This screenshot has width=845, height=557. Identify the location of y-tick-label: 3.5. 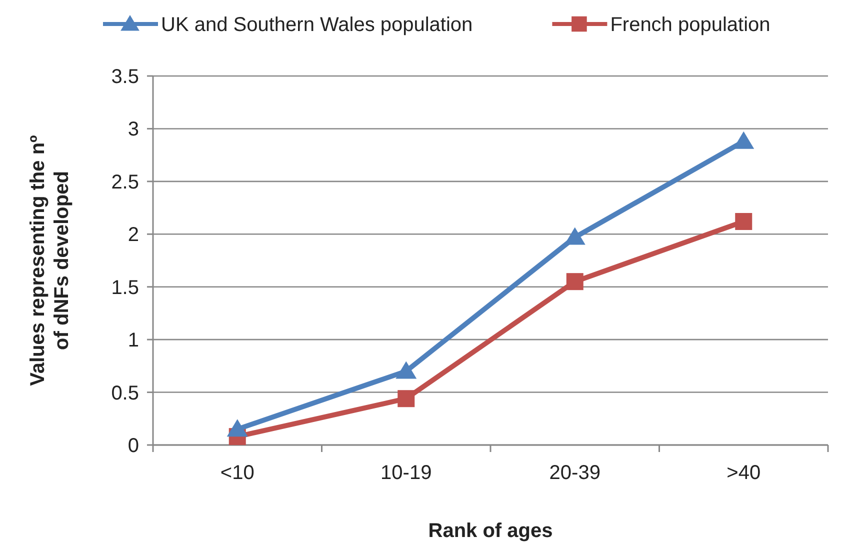
(125, 77).